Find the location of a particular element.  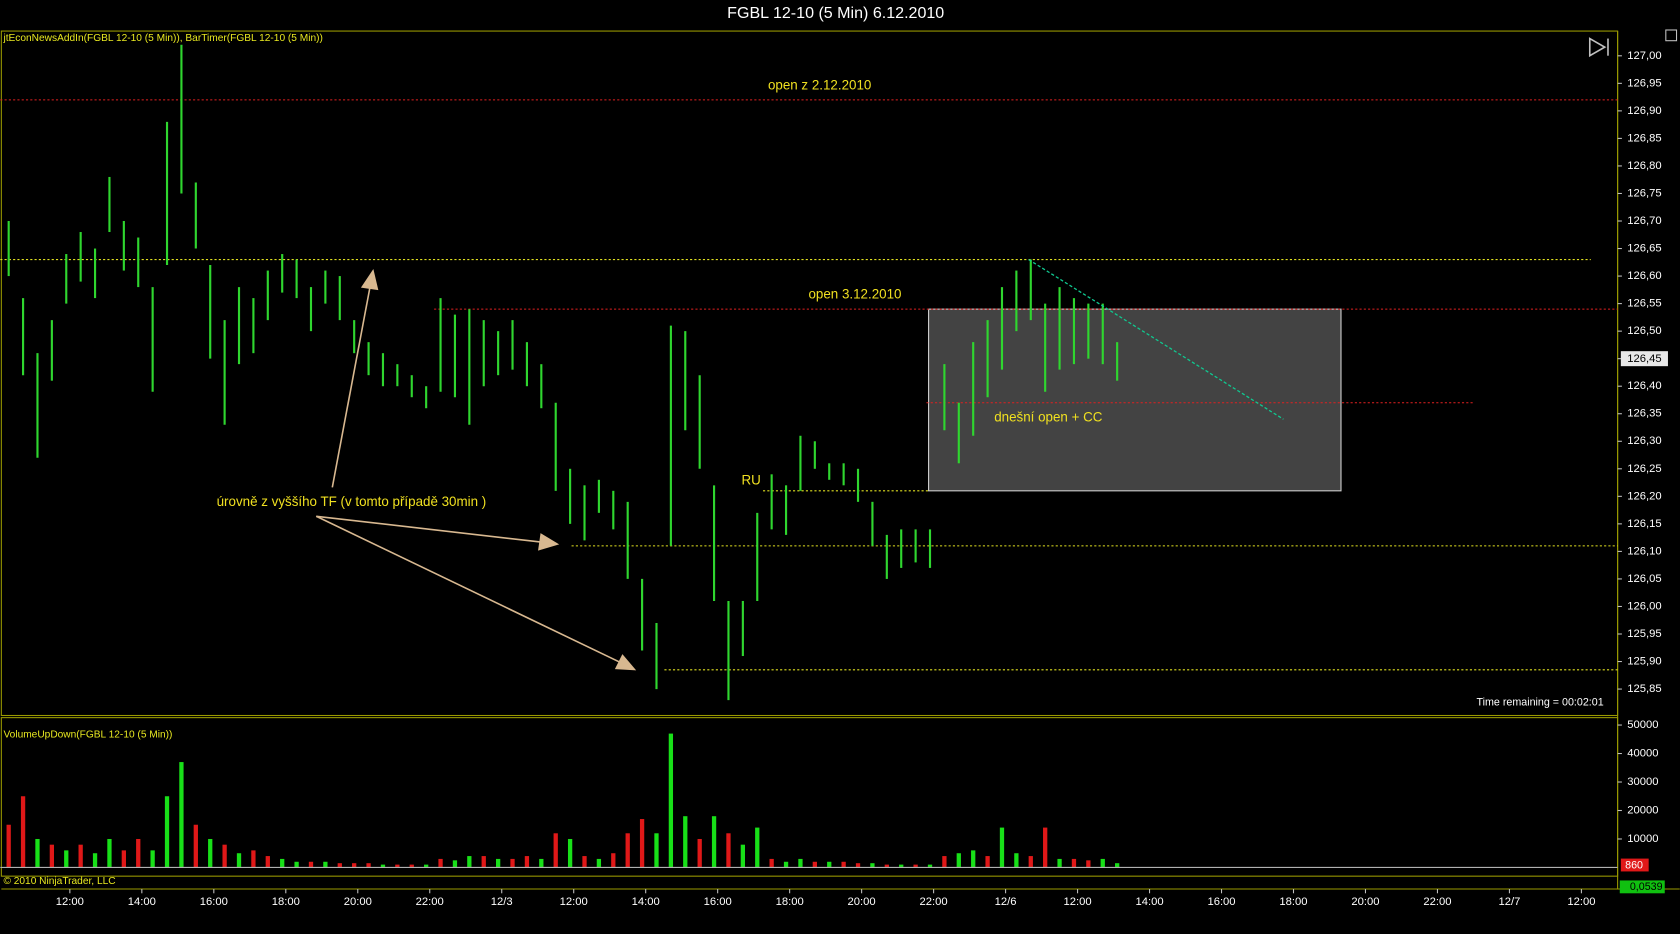

play-icon is located at coordinates (1598, 47).